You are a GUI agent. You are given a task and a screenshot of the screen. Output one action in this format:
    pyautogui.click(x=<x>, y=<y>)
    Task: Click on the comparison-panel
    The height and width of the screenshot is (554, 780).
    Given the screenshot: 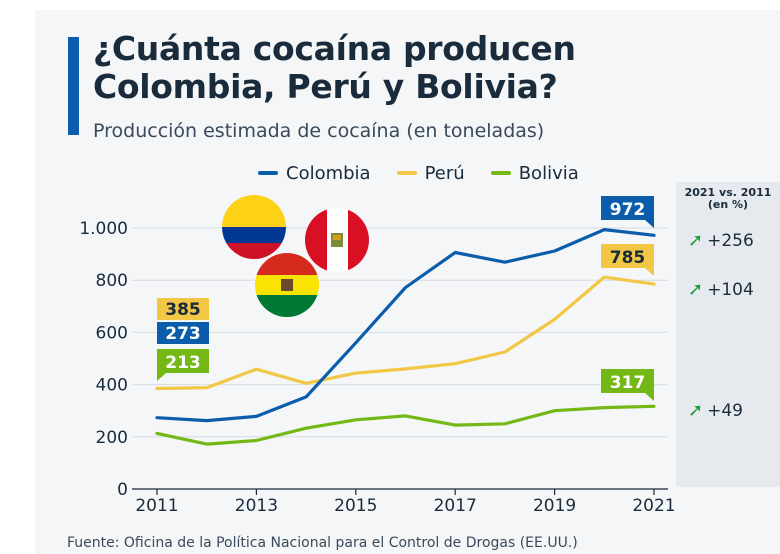 What is the action you would take?
    pyautogui.click(x=728, y=334)
    